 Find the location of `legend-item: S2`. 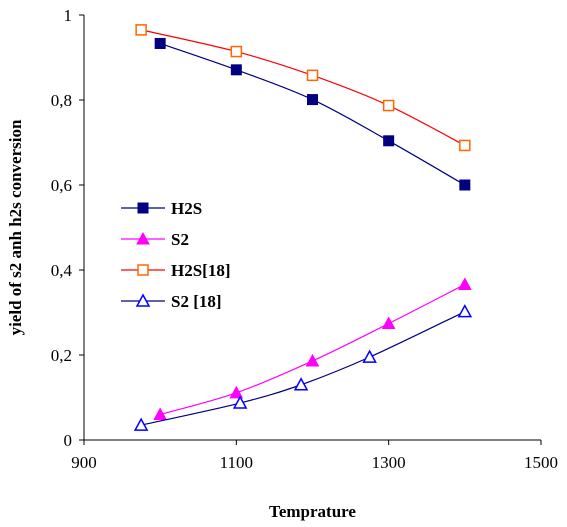

legend-item: S2 is located at coordinates (155, 239).